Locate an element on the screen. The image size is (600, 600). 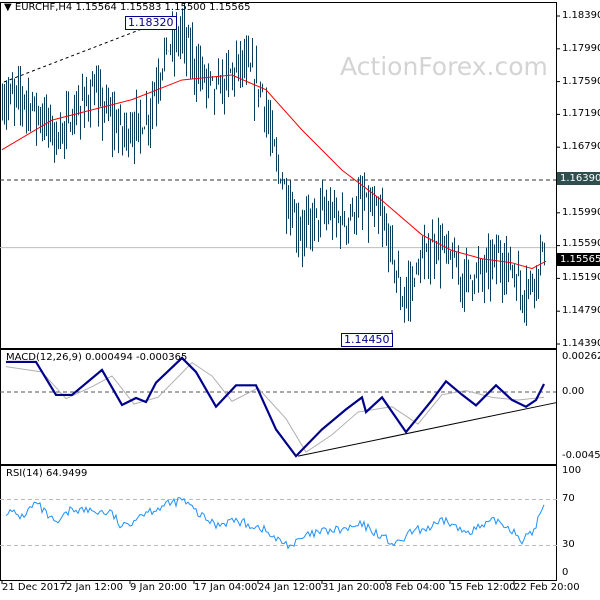
rsi-line is located at coordinates (275, 523).